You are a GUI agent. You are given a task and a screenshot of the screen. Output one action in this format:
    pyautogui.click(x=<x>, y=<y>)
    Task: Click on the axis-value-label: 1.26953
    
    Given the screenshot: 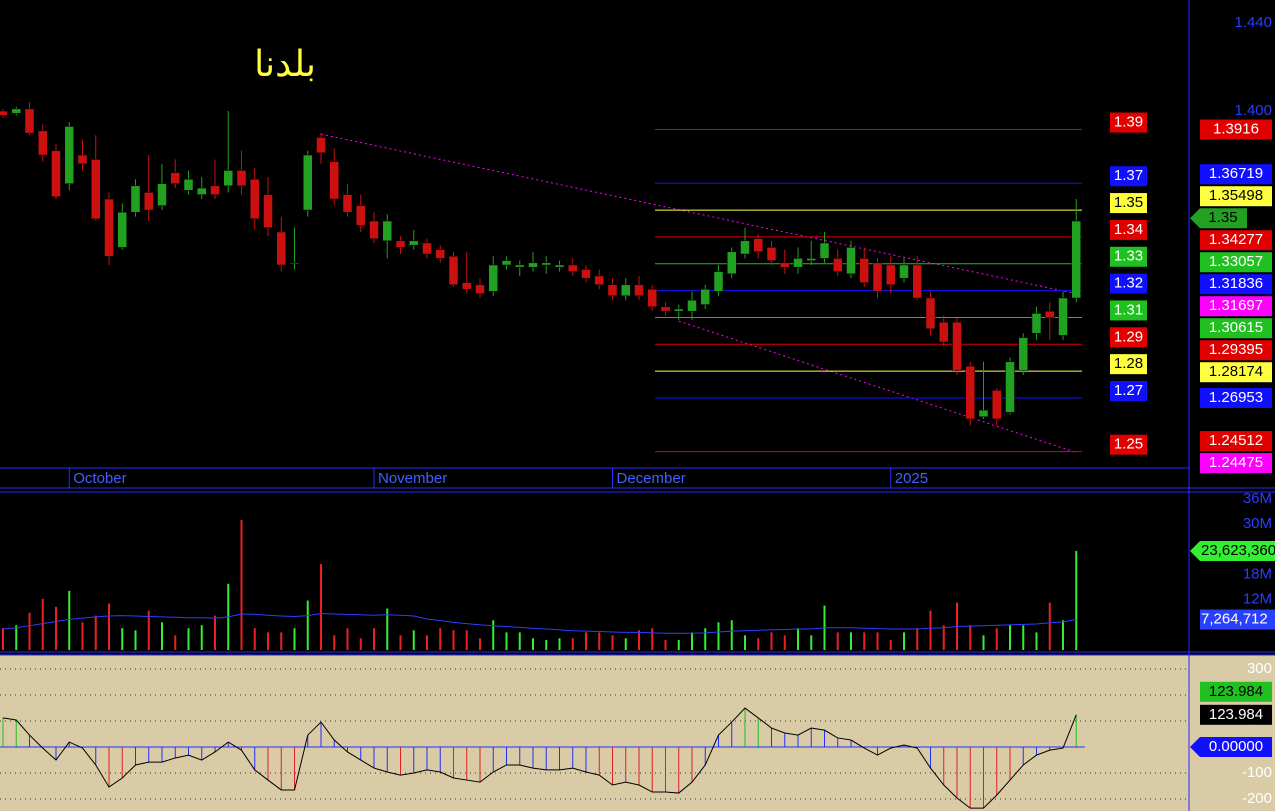 What is the action you would take?
    pyautogui.click(x=1236, y=397)
    